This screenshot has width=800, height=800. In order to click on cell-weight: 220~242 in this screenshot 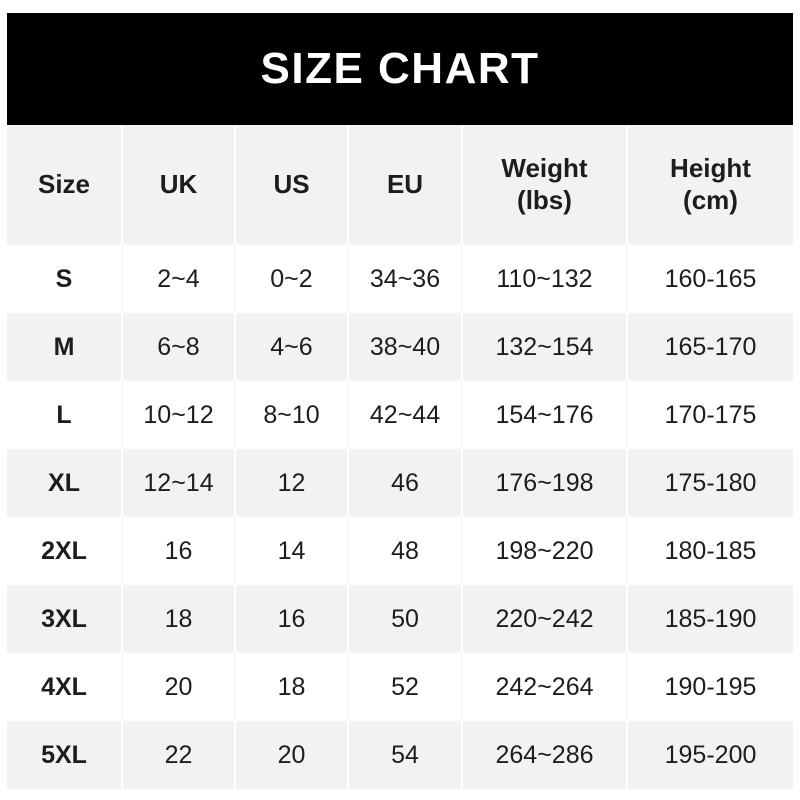, I will do `click(545, 619)`.